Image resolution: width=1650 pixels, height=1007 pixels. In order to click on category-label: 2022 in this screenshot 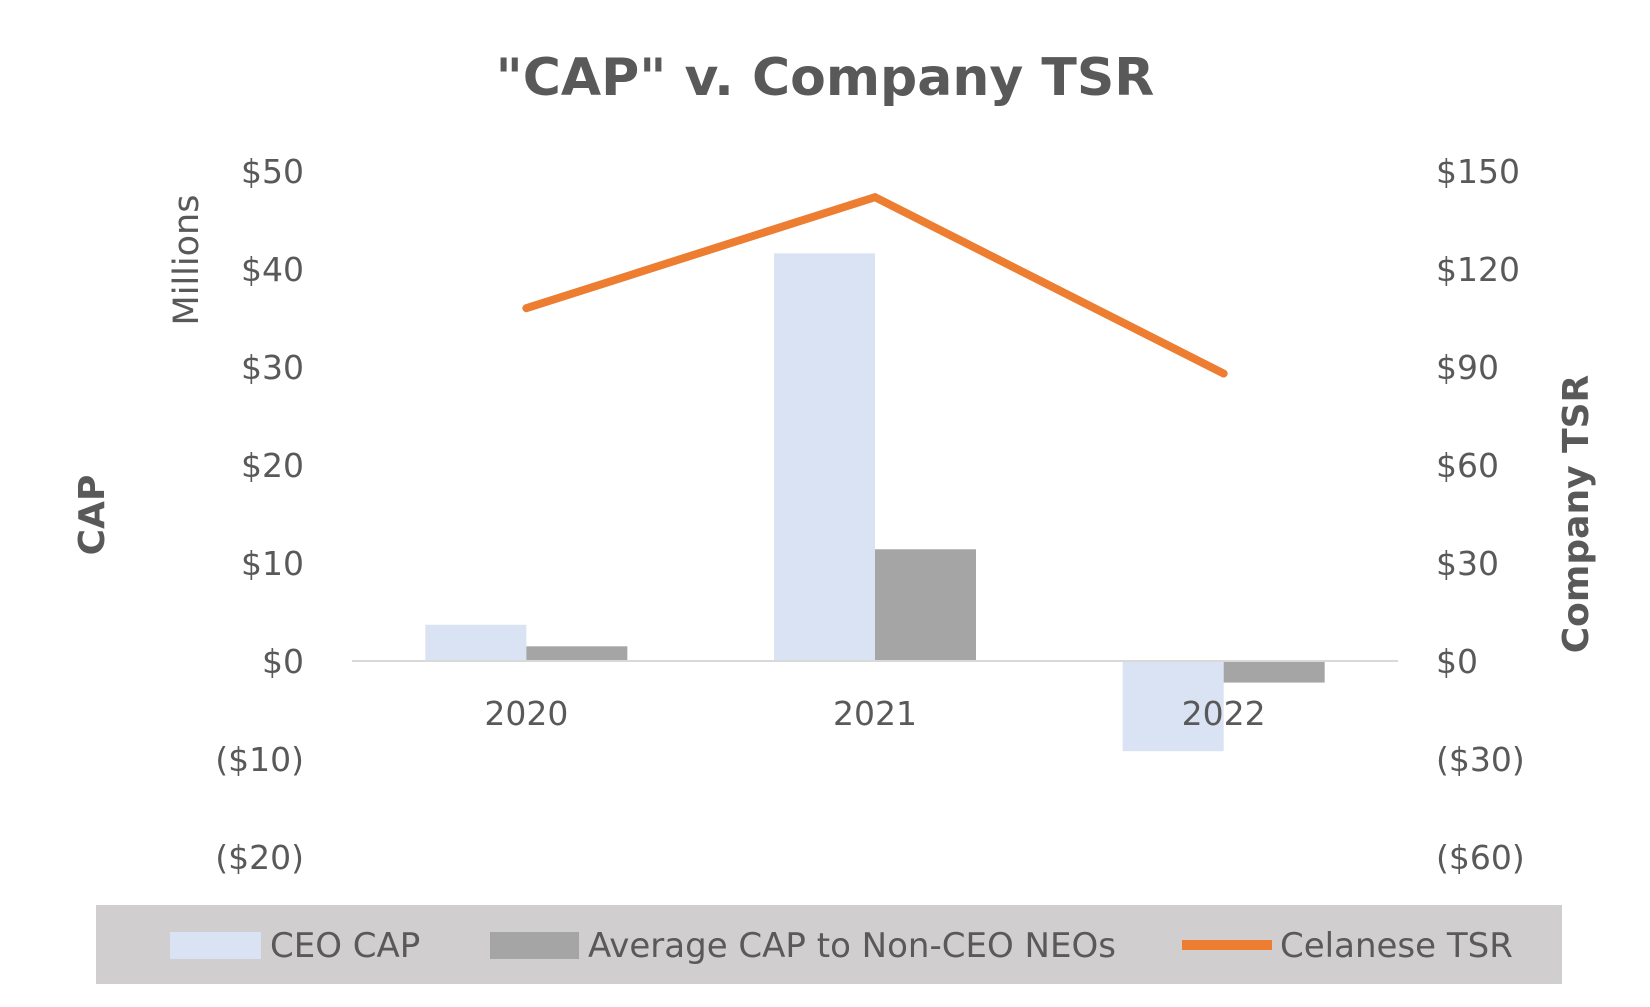, I will do `click(1224, 713)`.